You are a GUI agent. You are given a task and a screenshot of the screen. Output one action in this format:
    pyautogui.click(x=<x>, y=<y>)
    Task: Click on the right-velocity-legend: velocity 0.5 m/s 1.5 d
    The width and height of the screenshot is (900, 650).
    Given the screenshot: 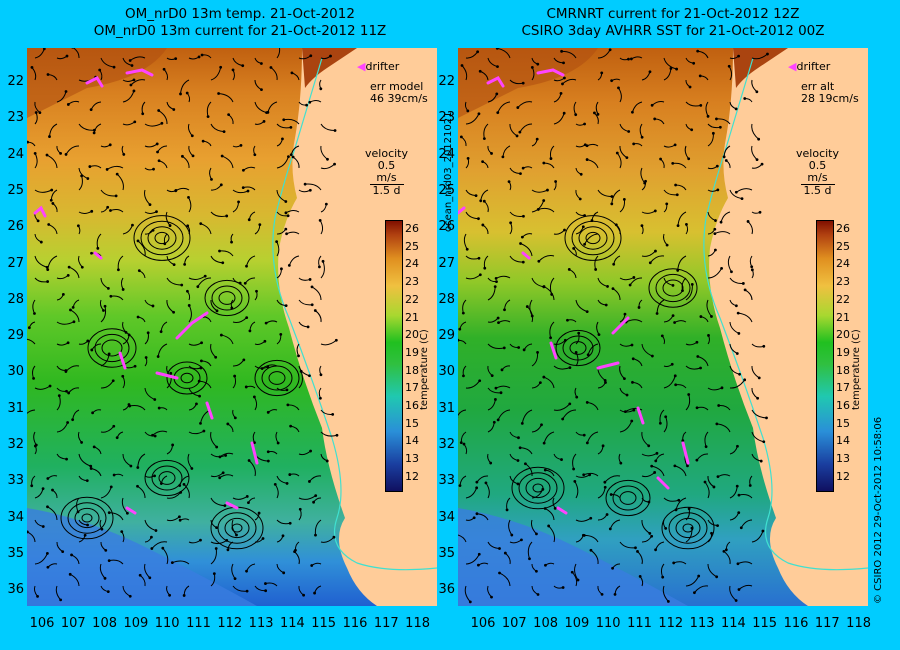 What is the action you would take?
    pyautogui.click(x=817, y=172)
    